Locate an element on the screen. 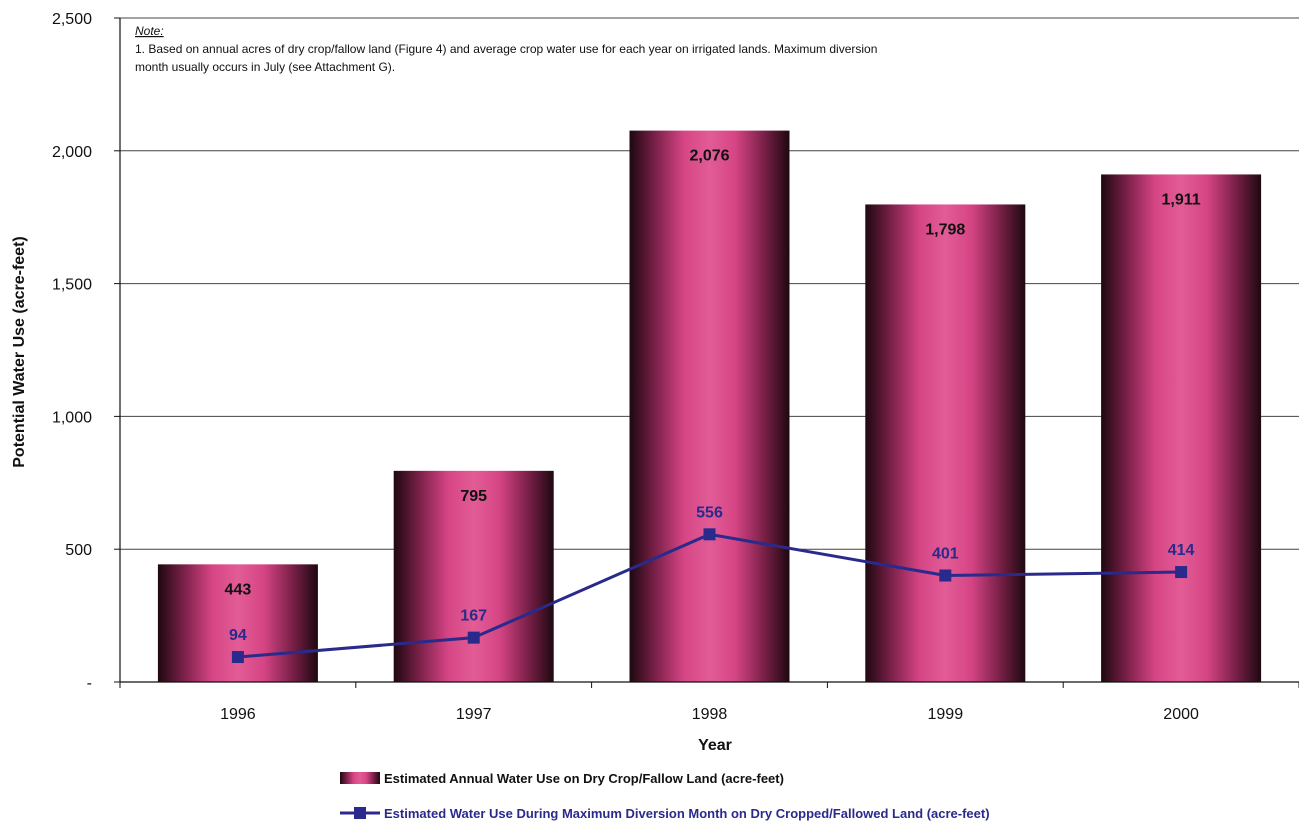  bar-data-label: 795 is located at coordinates (473, 496).